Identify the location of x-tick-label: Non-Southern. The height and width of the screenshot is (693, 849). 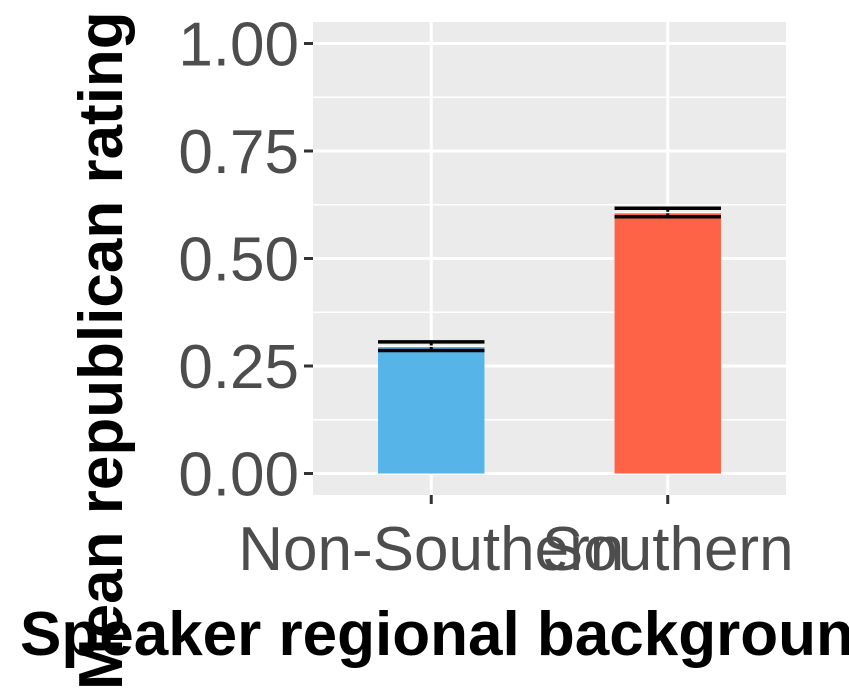
(431, 549).